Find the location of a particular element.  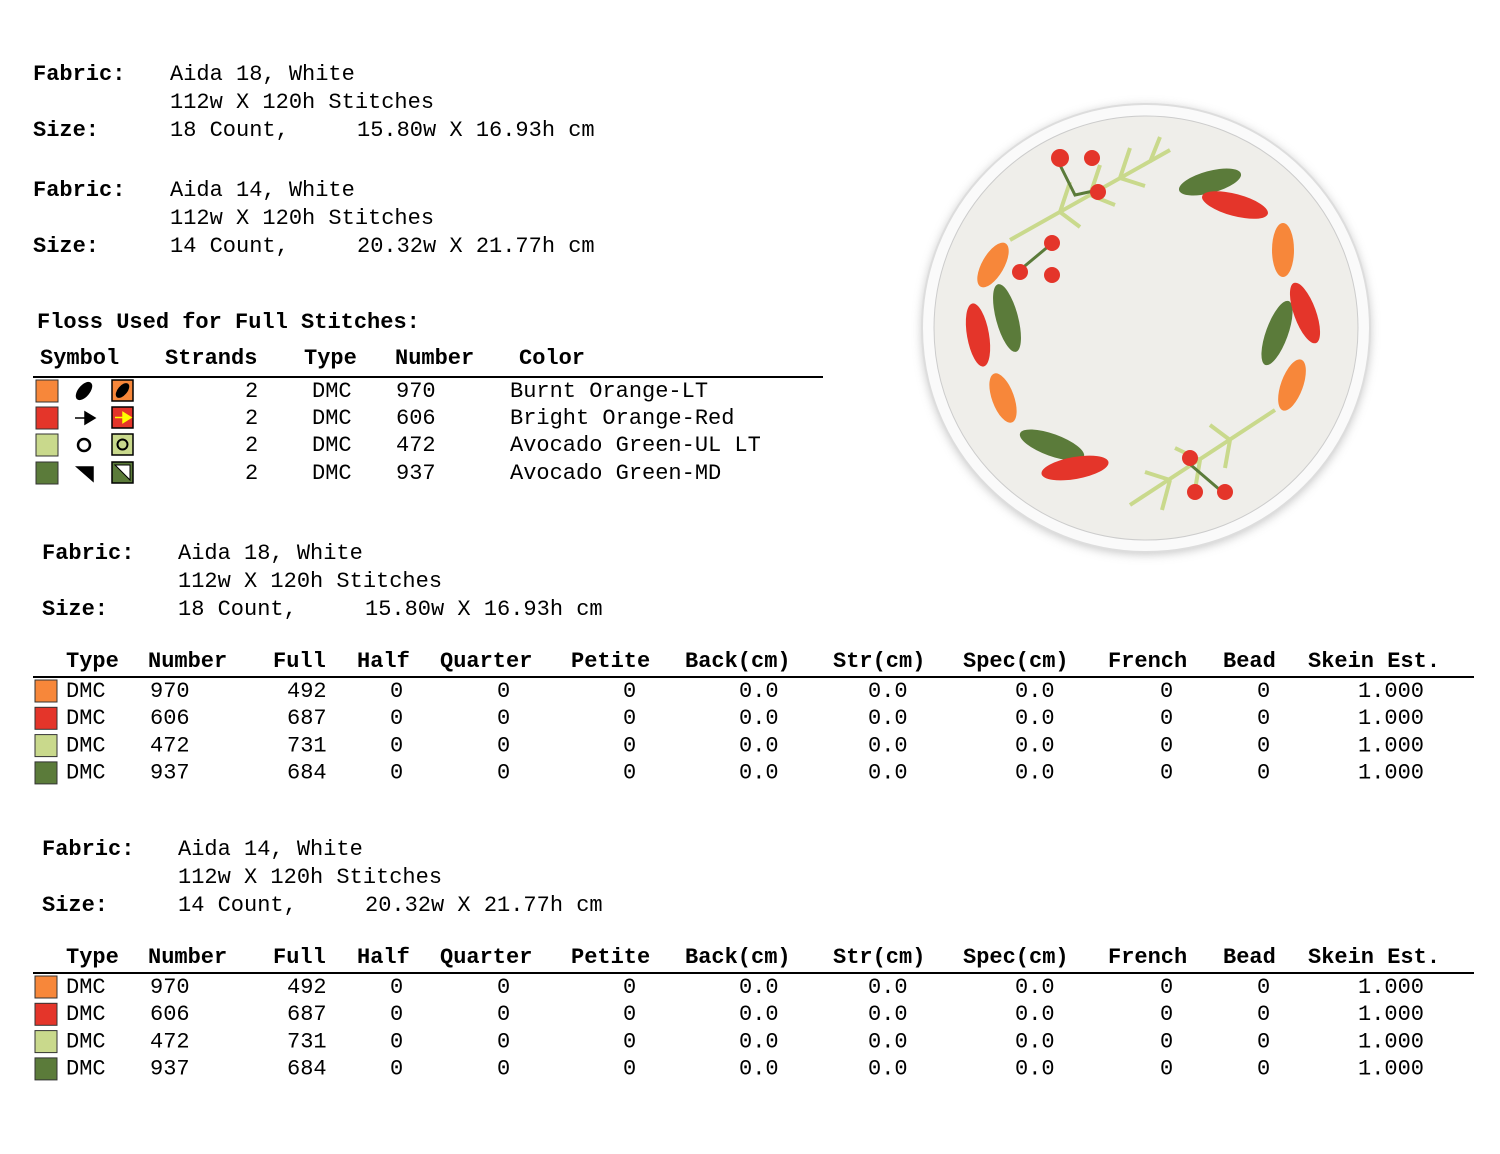

color-name: Avocado Green-UL LT is located at coordinates (635, 445).